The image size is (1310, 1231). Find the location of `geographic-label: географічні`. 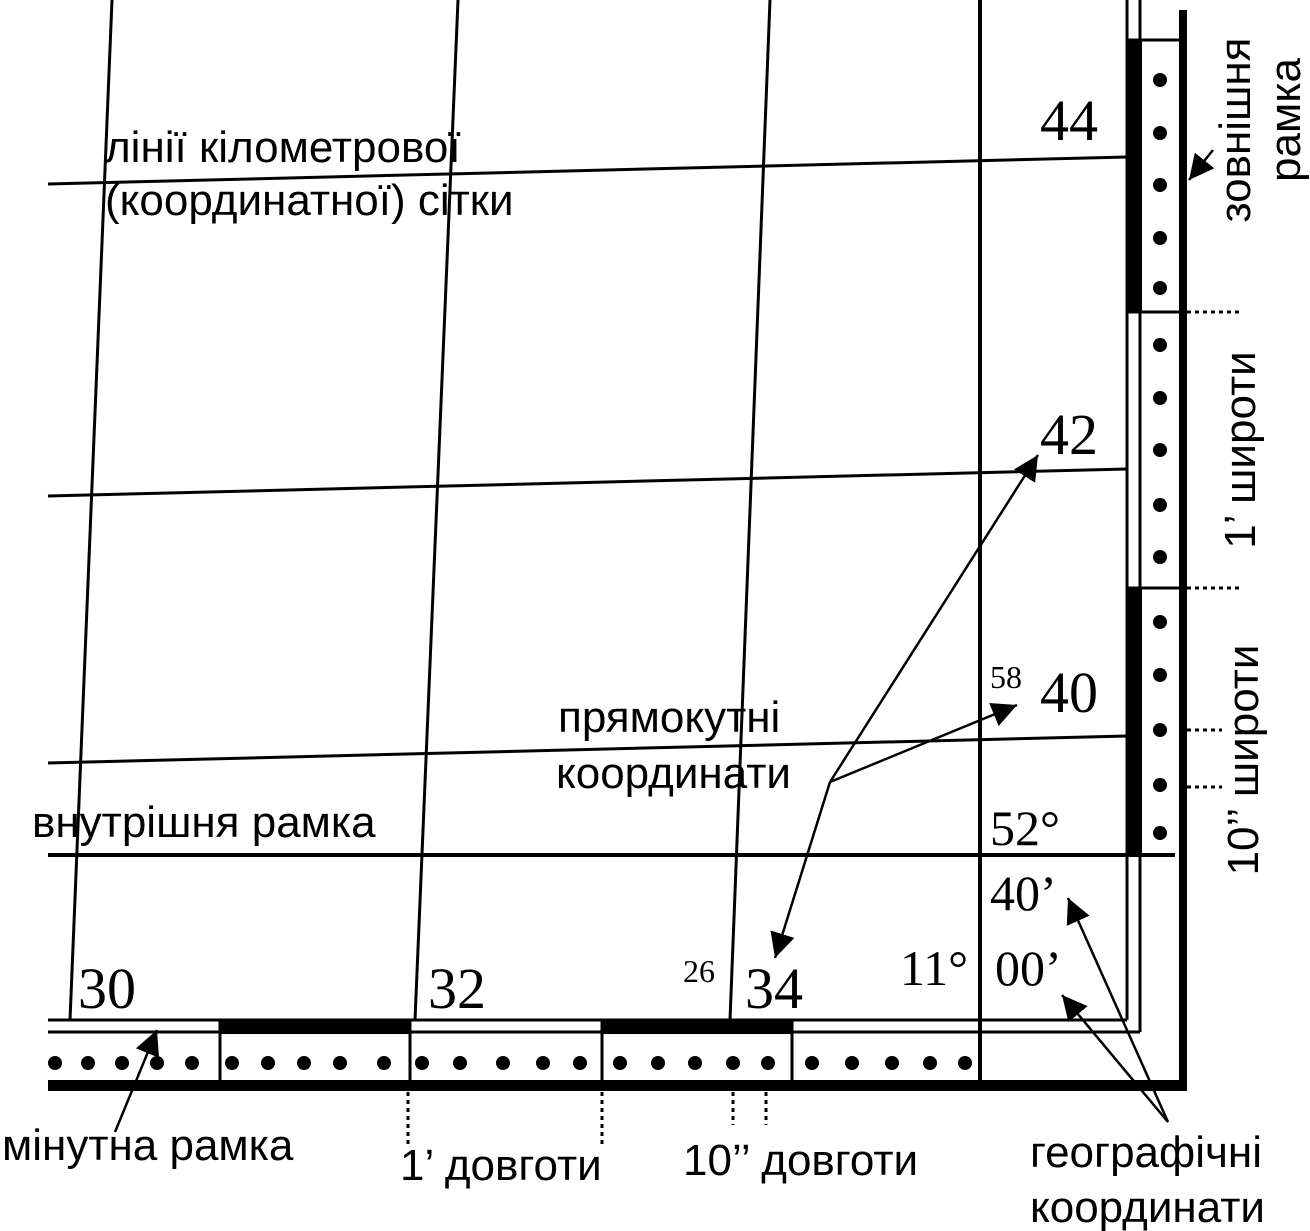

geographic-label: географічні is located at coordinates (1146, 1152).